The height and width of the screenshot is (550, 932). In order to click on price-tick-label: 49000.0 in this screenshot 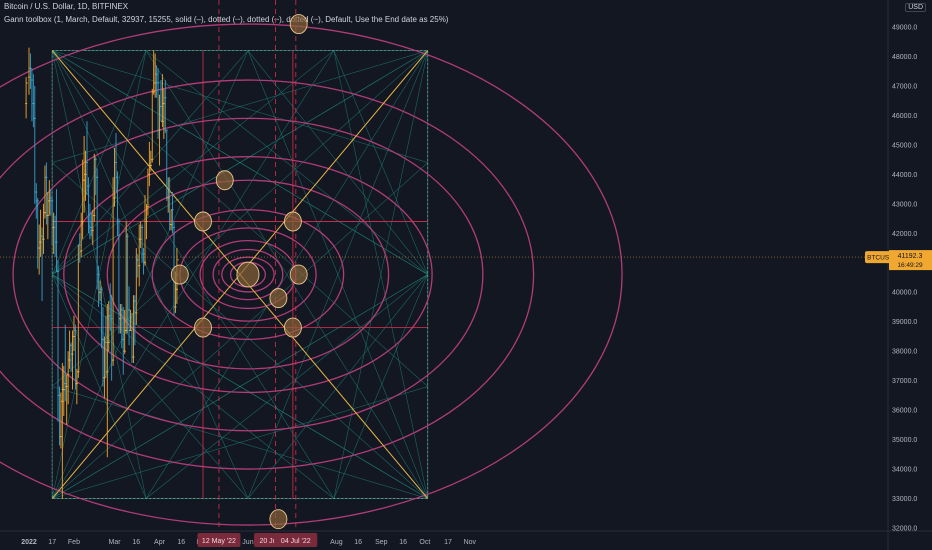, I will do `click(904, 28)`.